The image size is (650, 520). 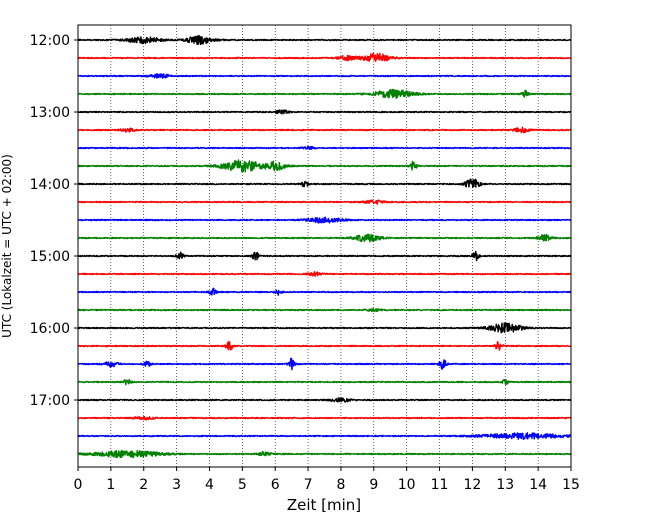 I want to click on x-tick-label: 9, so click(x=373, y=485).